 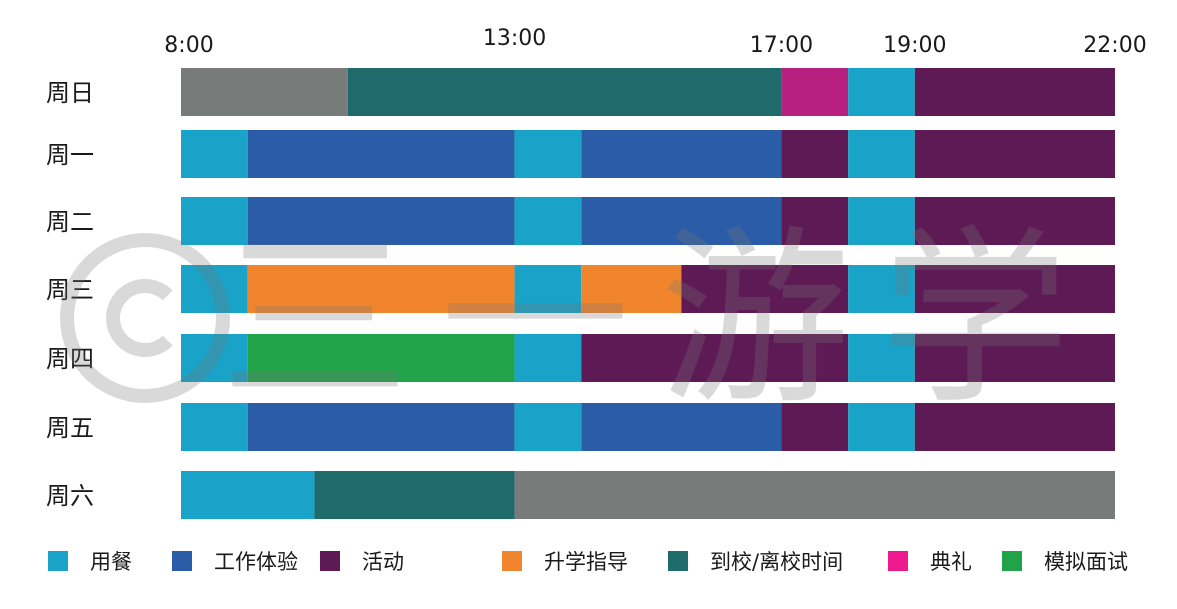 What do you see at coordinates (777, 562) in the screenshot?
I see `legend-label-transit: 到校/离校时间` at bounding box center [777, 562].